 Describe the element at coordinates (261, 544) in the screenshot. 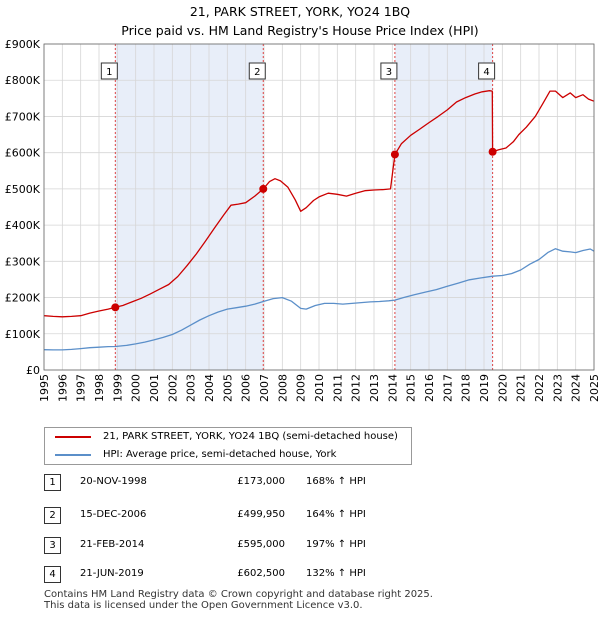

I see `sale-price: £595,000` at that location.